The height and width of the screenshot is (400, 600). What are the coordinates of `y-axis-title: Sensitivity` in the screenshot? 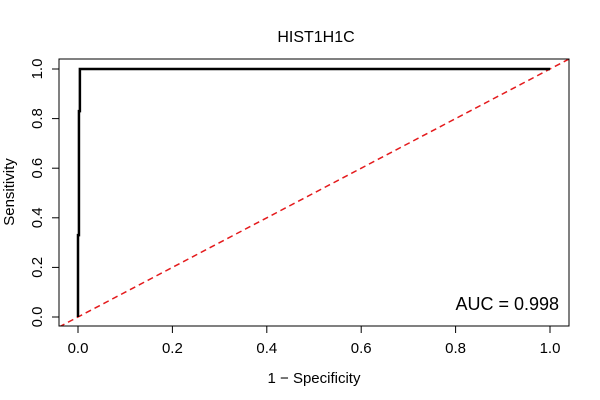 It's located at (9, 192).